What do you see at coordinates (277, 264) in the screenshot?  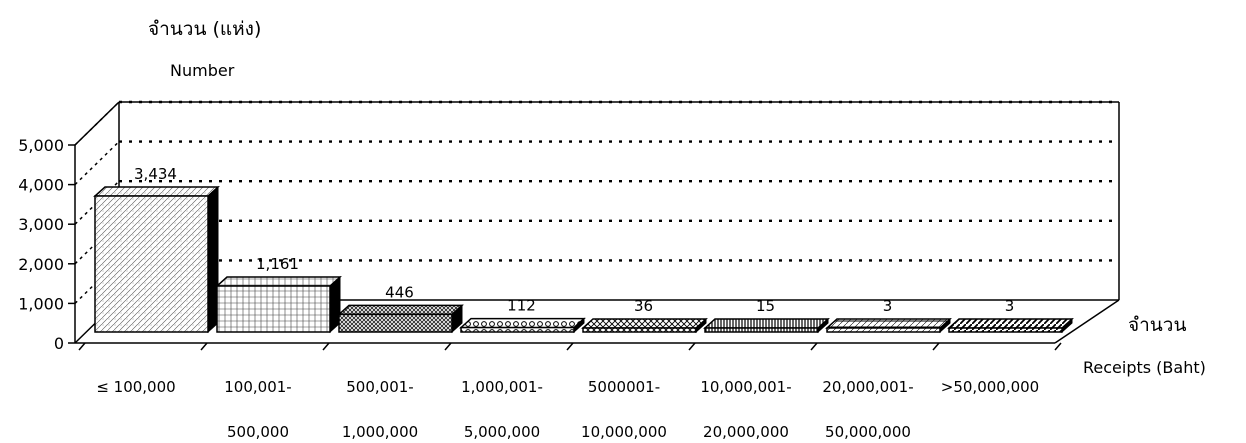 I see `data-label: 1,161` at bounding box center [277, 264].